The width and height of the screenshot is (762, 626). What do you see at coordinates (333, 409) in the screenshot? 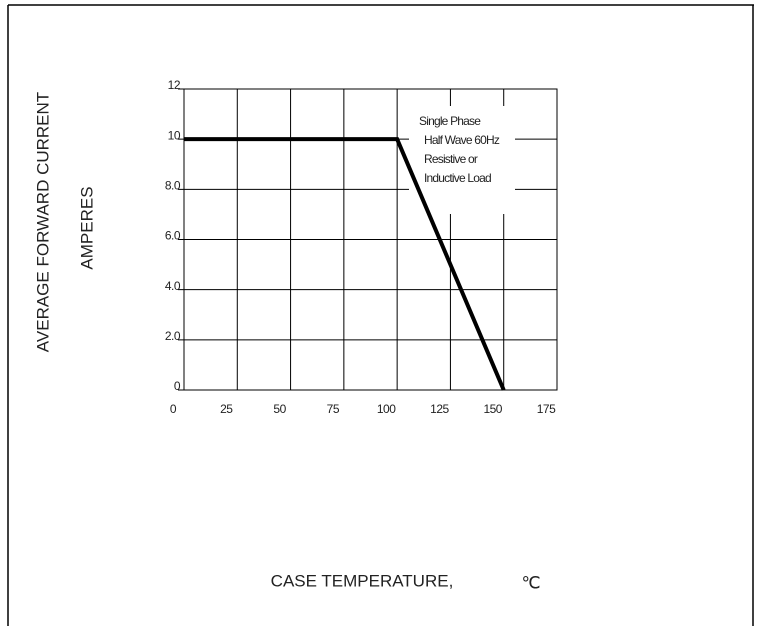
I see `x-tick-label: 75` at bounding box center [333, 409].